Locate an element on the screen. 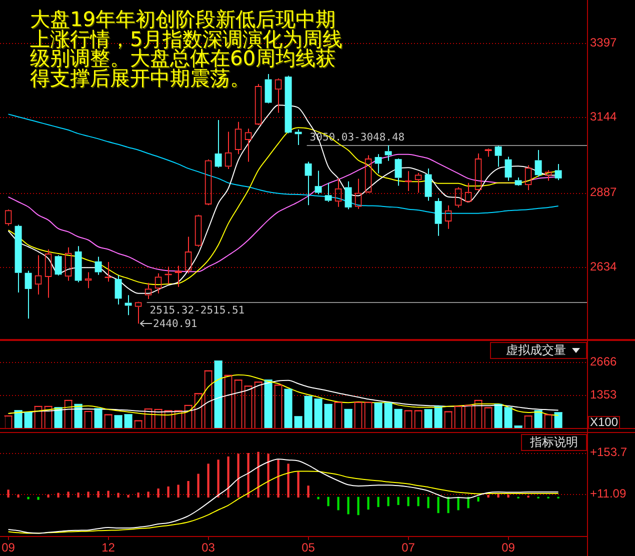  x-tick-label: 12 is located at coordinates (109, 547).